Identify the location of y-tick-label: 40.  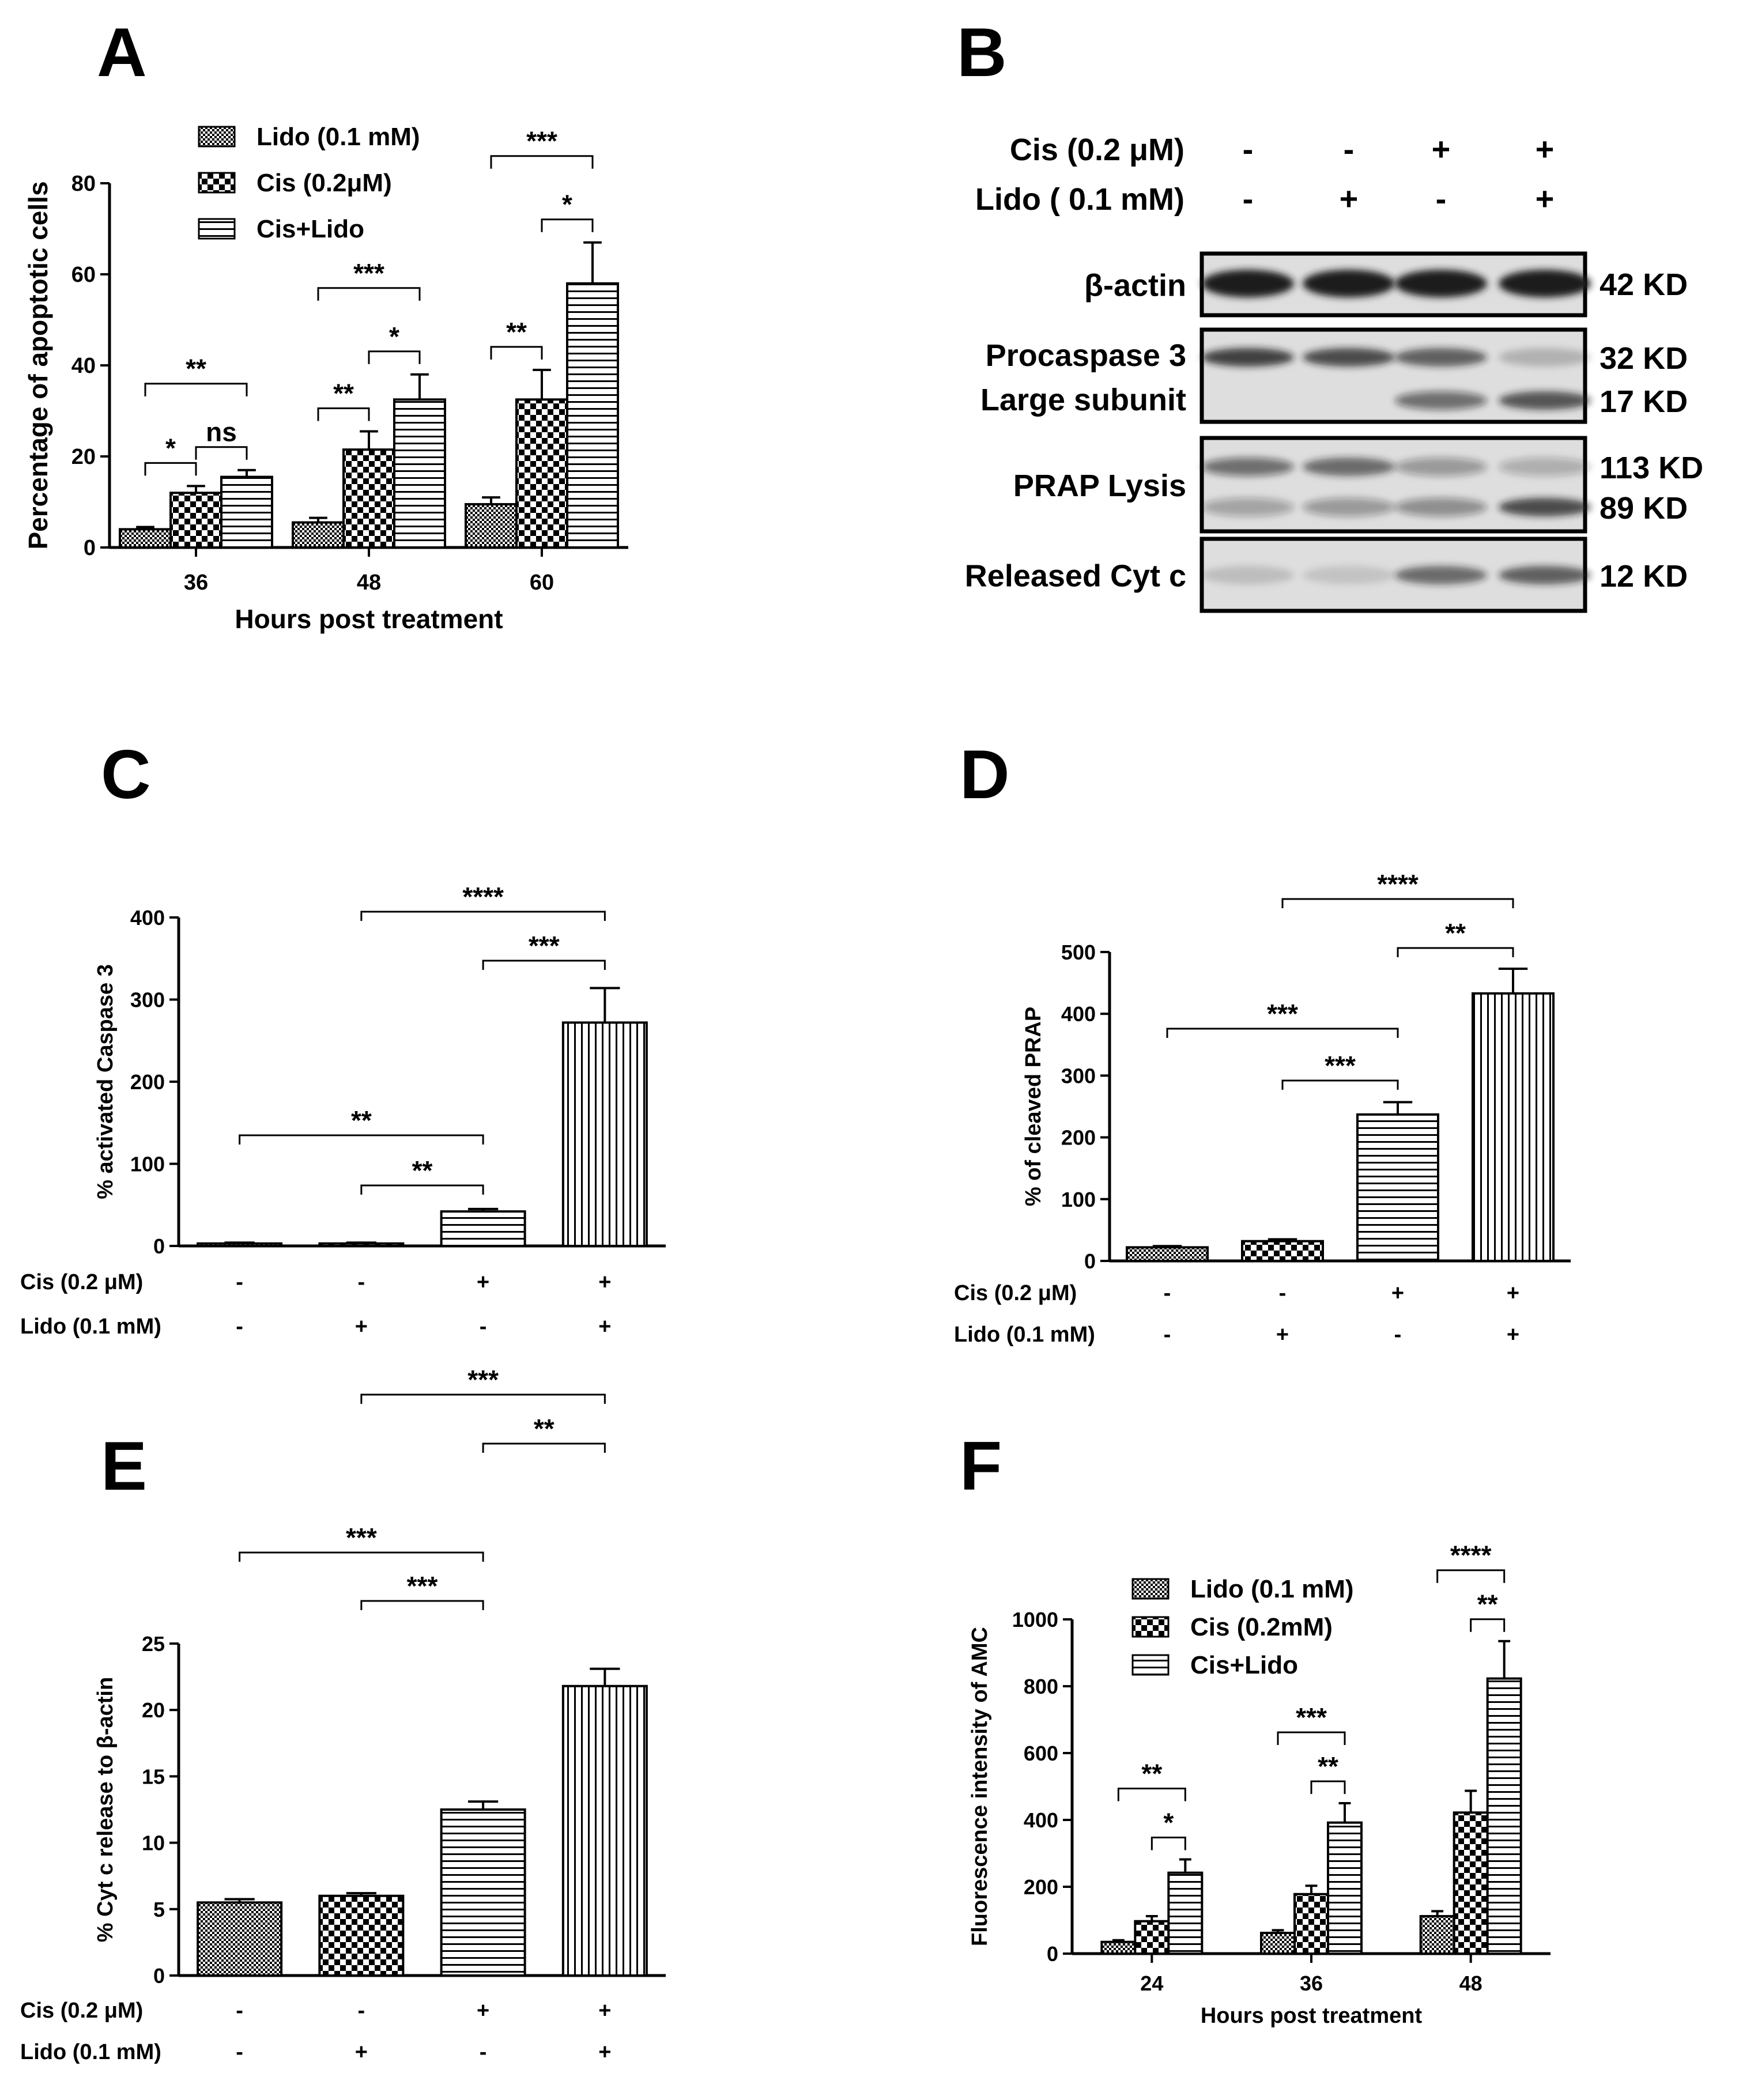
(83, 366).